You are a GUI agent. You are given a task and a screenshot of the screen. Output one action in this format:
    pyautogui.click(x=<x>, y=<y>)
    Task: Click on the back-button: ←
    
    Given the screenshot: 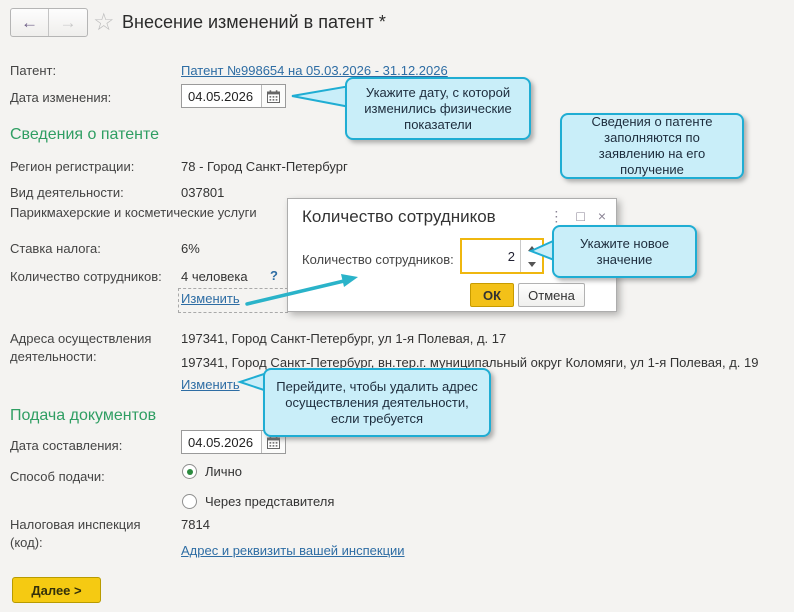 What is the action you would take?
    pyautogui.click(x=30, y=22)
    